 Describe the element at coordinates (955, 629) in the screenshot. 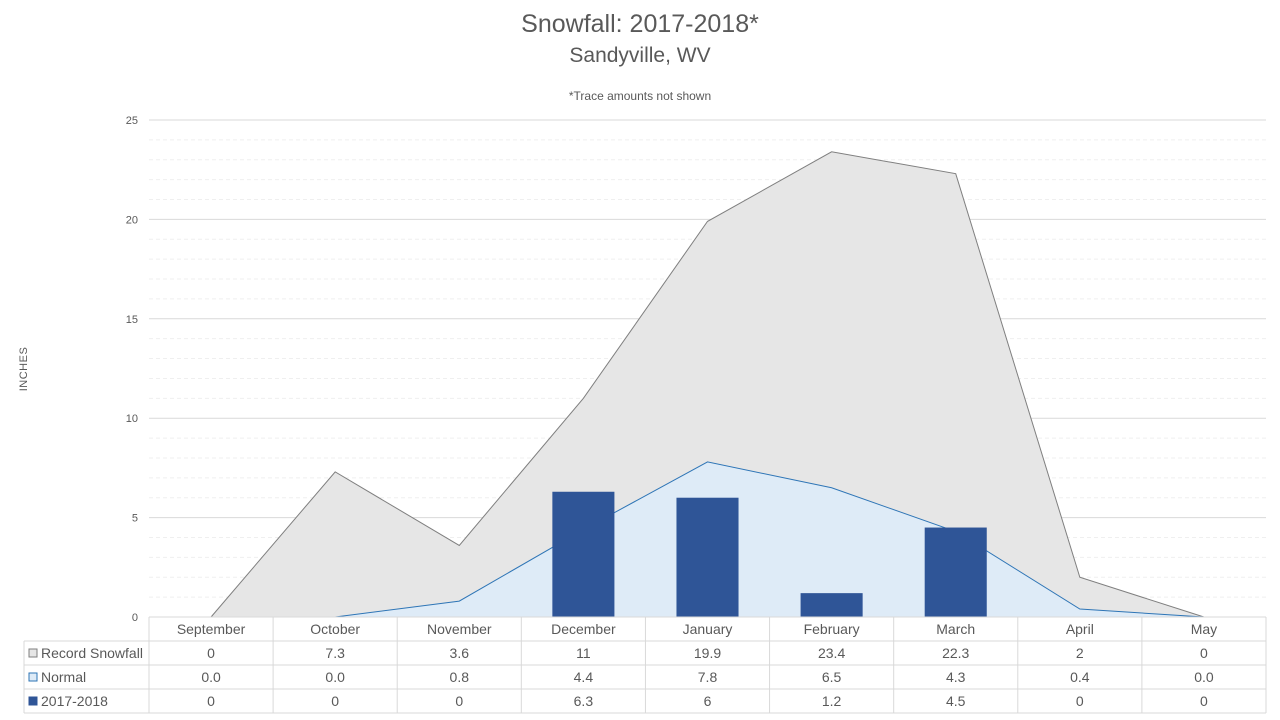

I see `x-tick-label: March` at that location.